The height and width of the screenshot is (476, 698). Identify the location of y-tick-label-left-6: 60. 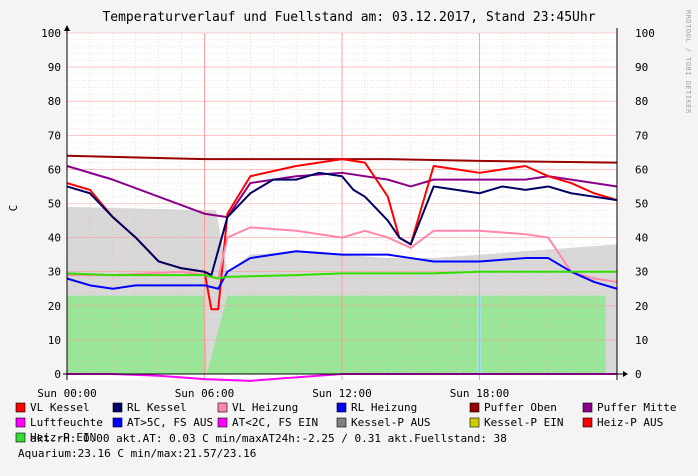
(54, 169).